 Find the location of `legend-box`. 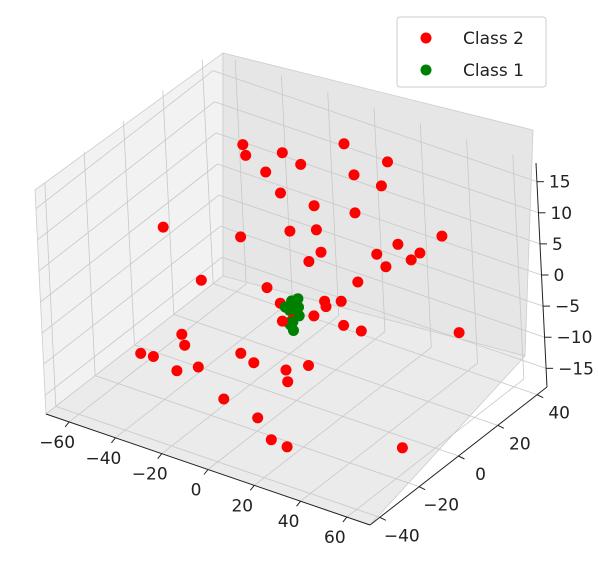

legend-box is located at coordinates (471, 52).